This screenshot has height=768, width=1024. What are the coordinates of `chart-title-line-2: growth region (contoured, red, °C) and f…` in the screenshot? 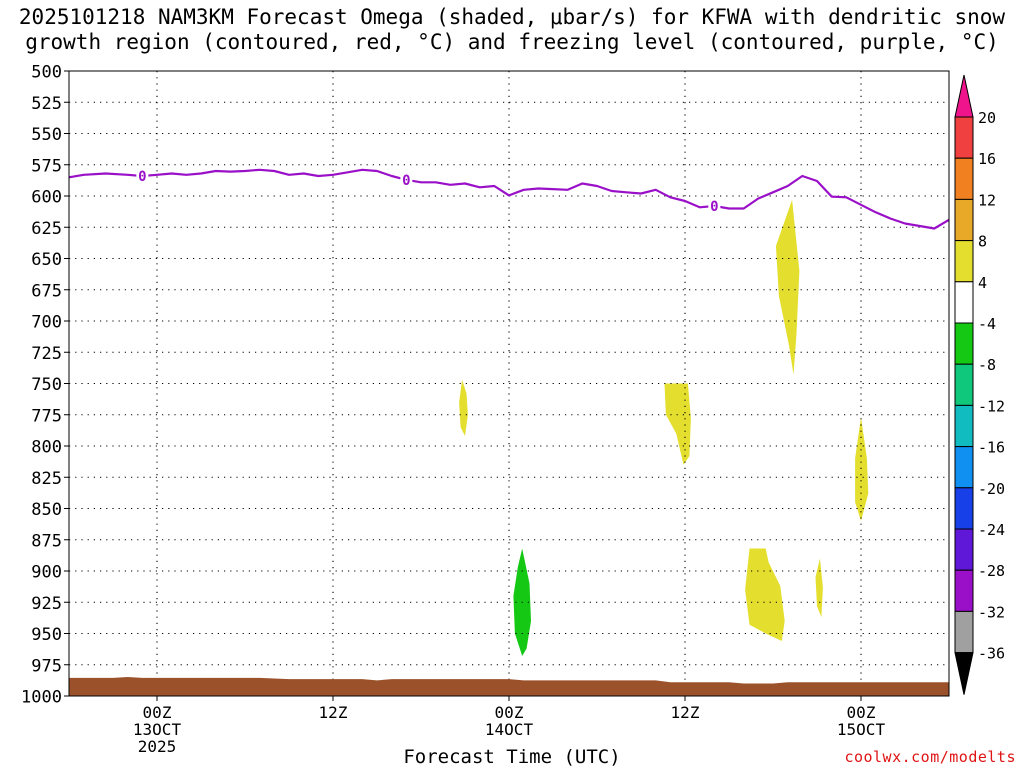 It's located at (512, 42).